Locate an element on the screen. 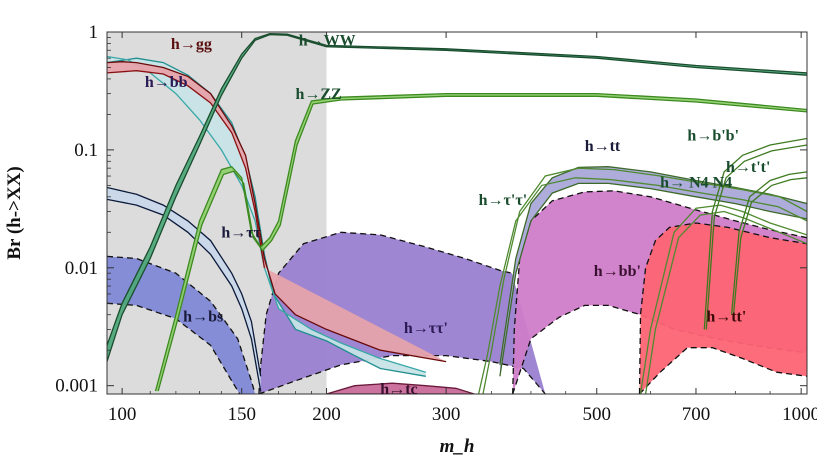  series-h-to-bs is located at coordinates (181, 324).